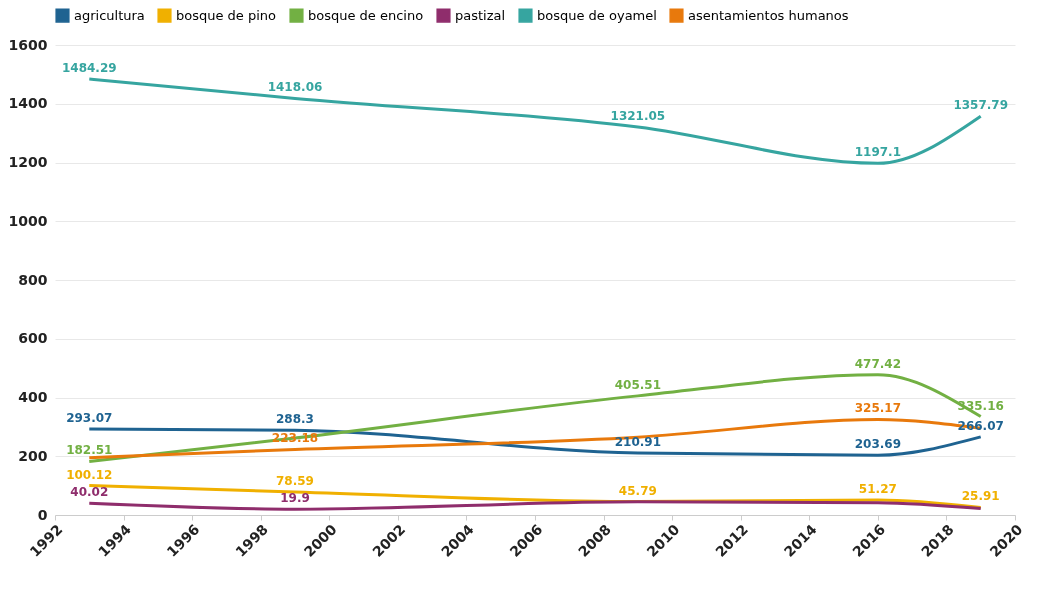  What do you see at coordinates (295, 419) in the screenshot?
I see `data-label: 288.3` at bounding box center [295, 419].